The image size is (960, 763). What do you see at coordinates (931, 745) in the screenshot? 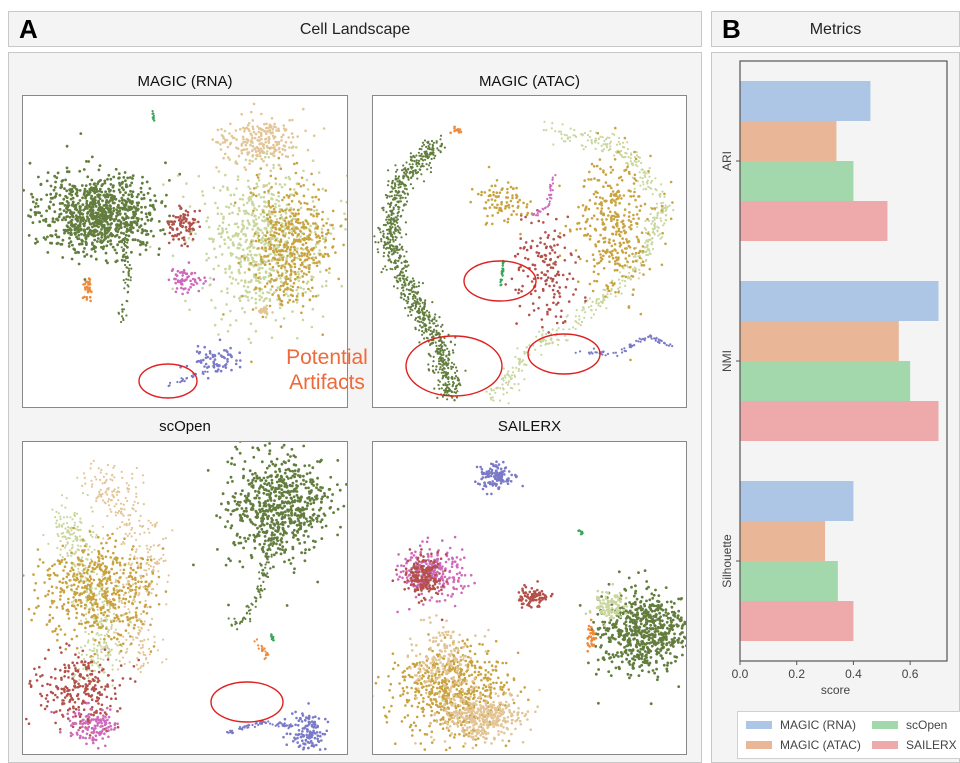
I see `legend-label-sailerx: SAILERX` at bounding box center [931, 745].